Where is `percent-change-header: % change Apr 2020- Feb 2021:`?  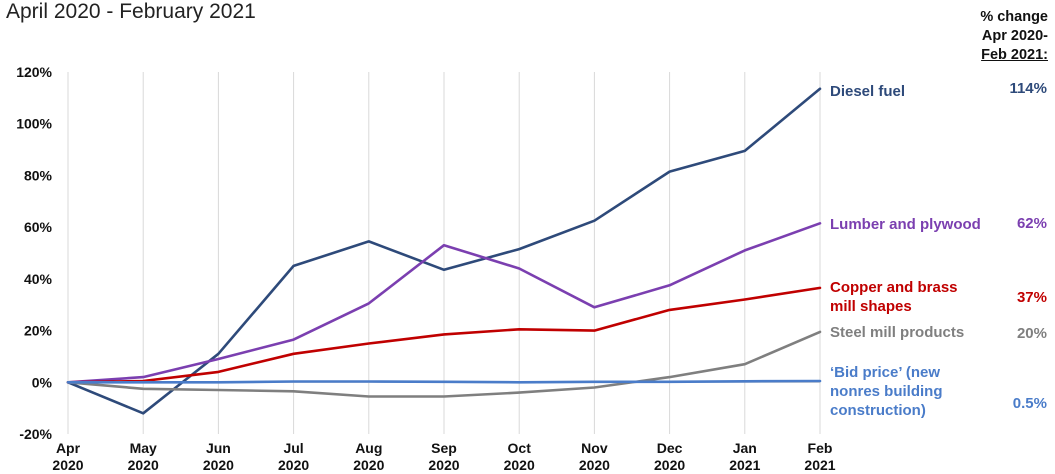
percent-change-header: % change Apr 2020- Feb 2021: is located at coordinates (1003, 36).